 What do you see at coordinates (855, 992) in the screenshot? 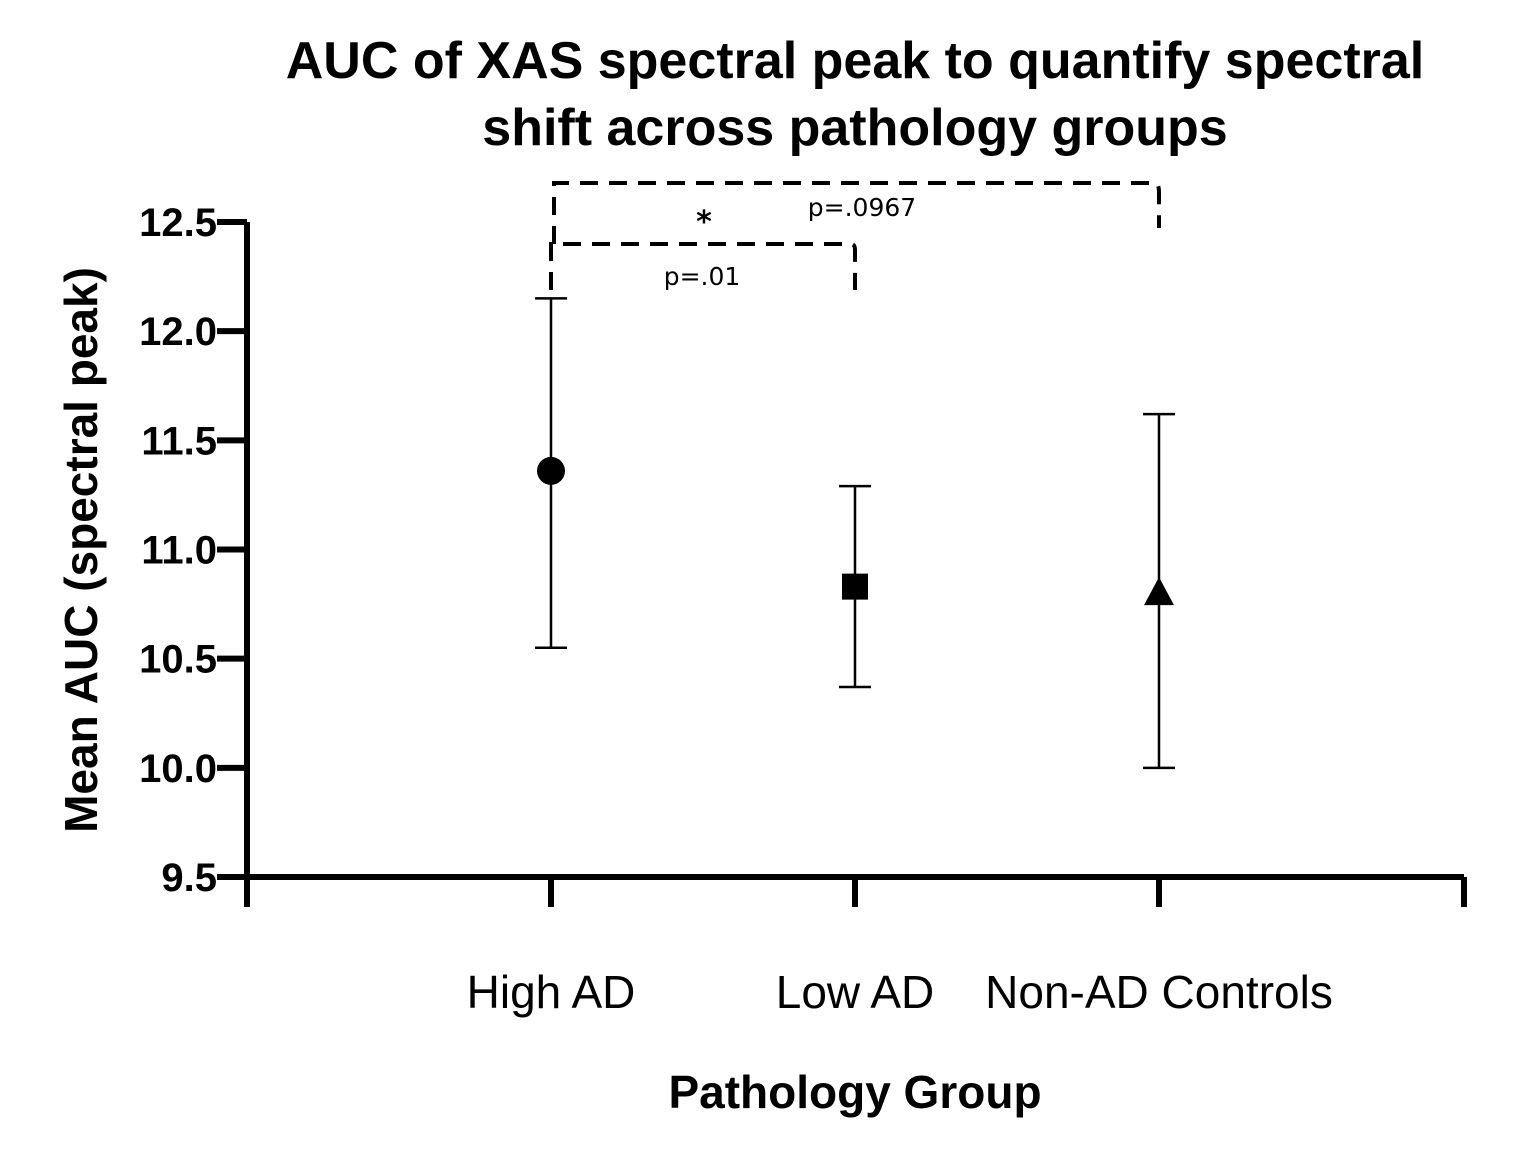
I see `x-tick-label: Low AD` at bounding box center [855, 992].